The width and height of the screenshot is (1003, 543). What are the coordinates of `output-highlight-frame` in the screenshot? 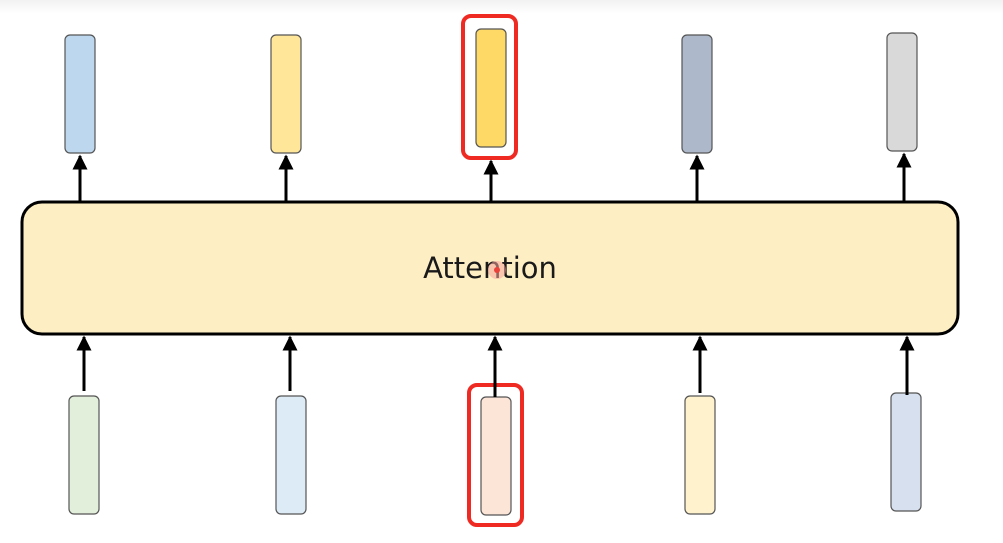 It's located at (489, 87).